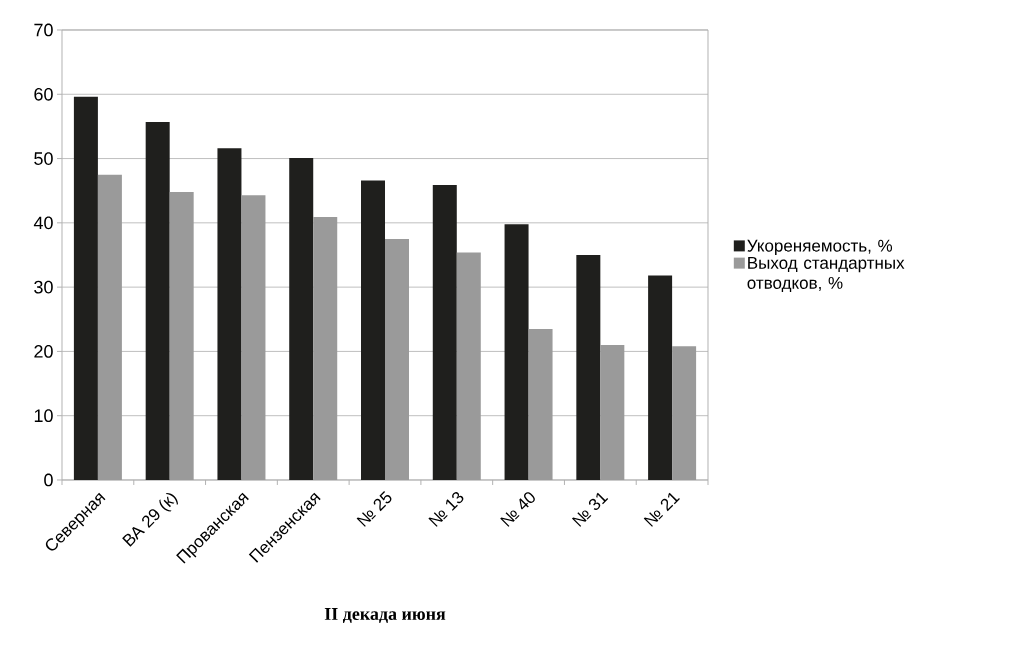  Describe the element at coordinates (43, 287) in the screenshot. I see `y-tick-label: 30` at that location.